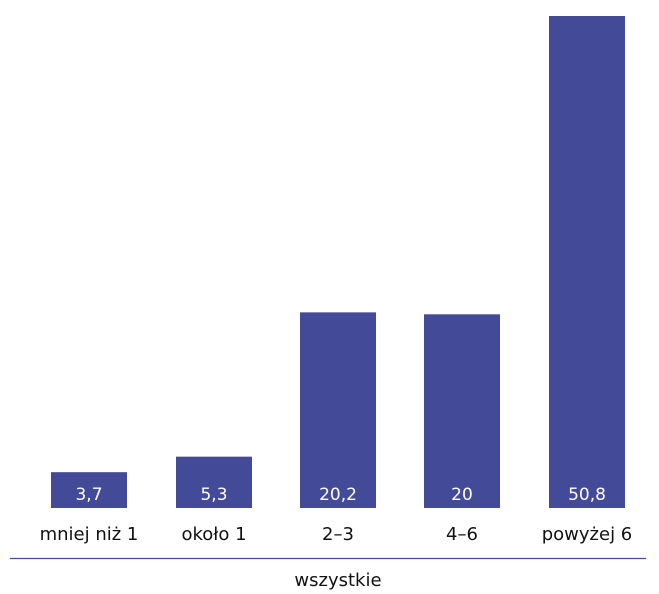 The image size is (659, 594). I want to click on group-label: wszystkie, so click(337, 580).